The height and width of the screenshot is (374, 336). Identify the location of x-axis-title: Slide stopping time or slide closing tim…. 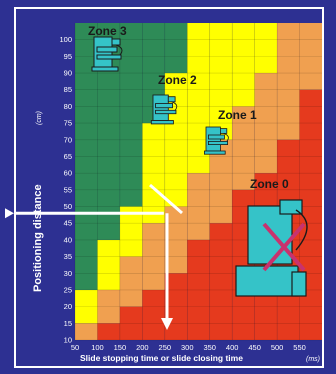
(161, 358).